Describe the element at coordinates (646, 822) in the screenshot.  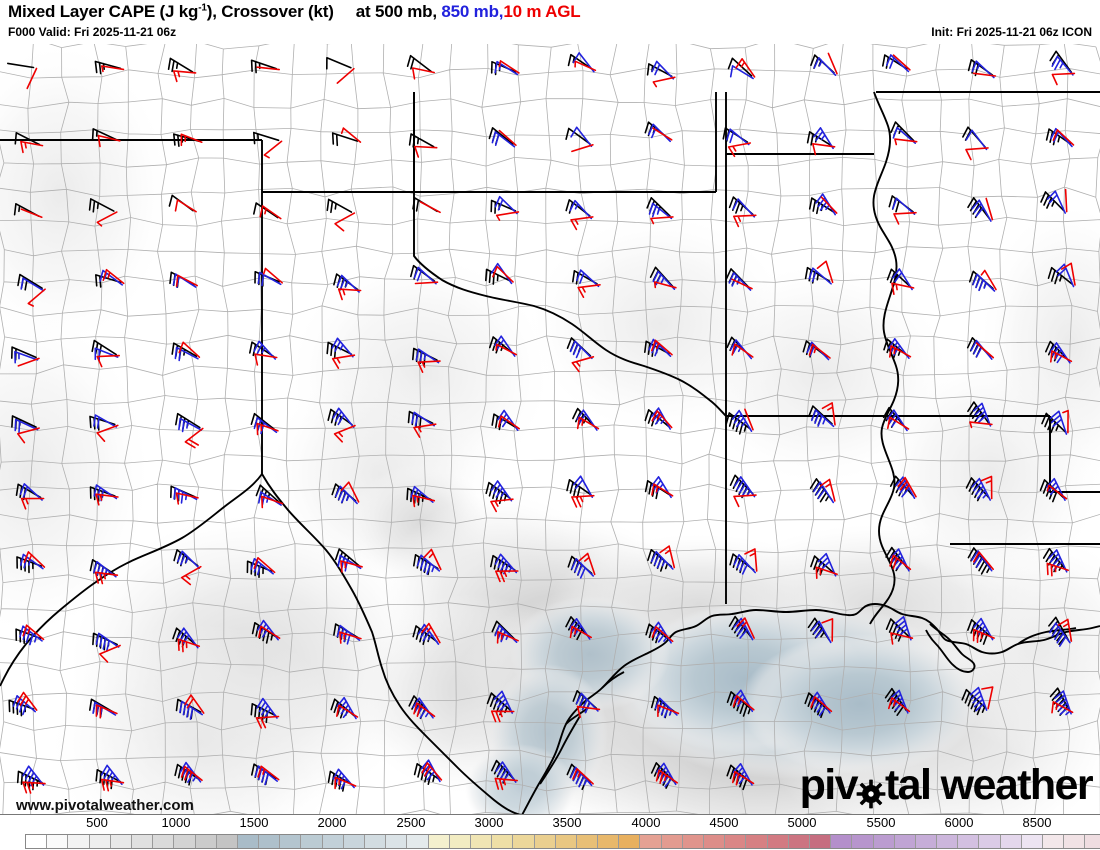
I see `colorbar-tick-label: 4000` at that location.